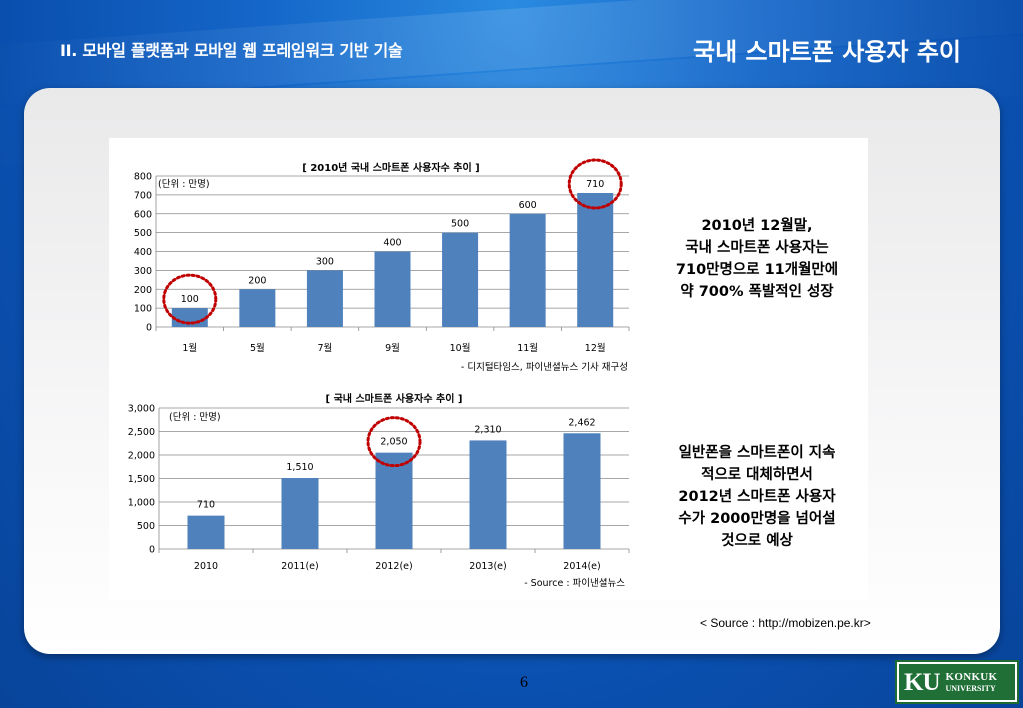 This screenshot has height=708, width=1023. What do you see at coordinates (757, 226) in the screenshot?
I see `note-line: 2010년 12월말,` at bounding box center [757, 226].